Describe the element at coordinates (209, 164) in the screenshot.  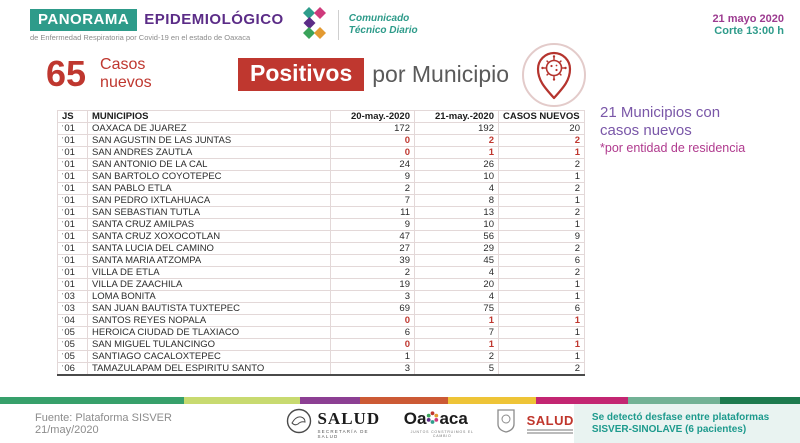
I see `municipio-cell: SAN ANTONIO DE LA CAL` at that location.